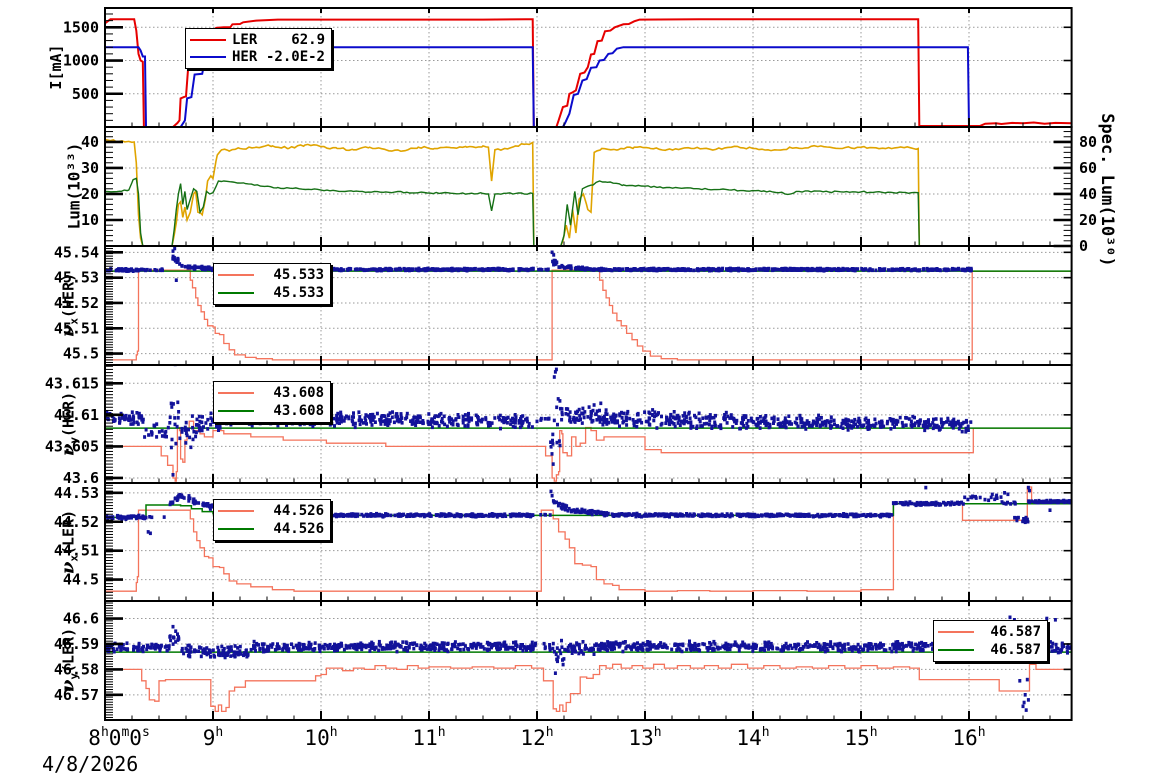 The image size is (1154, 782). What do you see at coordinates (588, 86) in the screenshot?
I see `series-HER-current` at bounding box center [588, 86].